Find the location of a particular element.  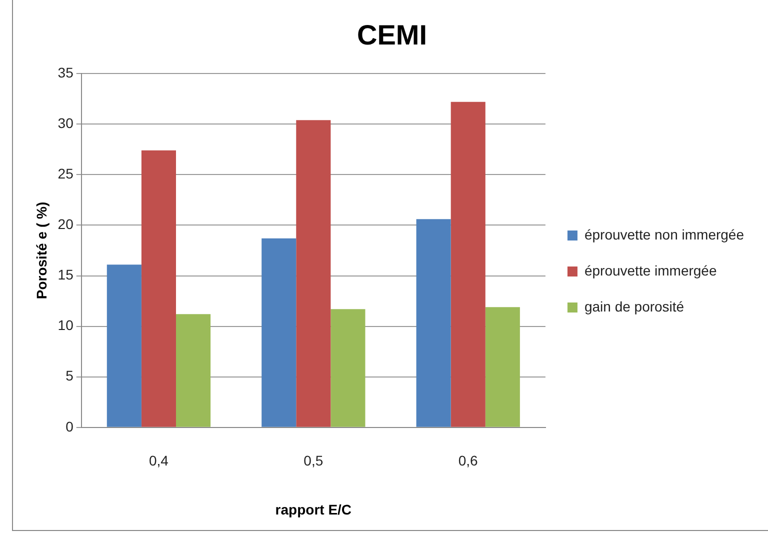

x-tick-label: 0,4 is located at coordinates (158, 460).